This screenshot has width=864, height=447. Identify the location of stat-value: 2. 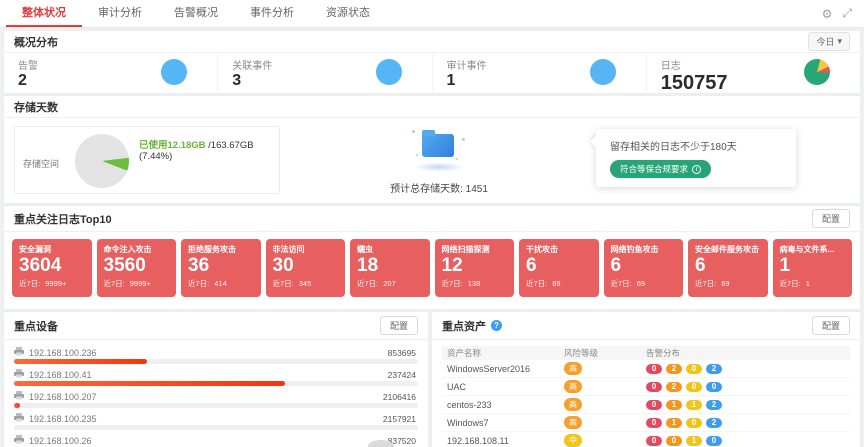
(22, 80).